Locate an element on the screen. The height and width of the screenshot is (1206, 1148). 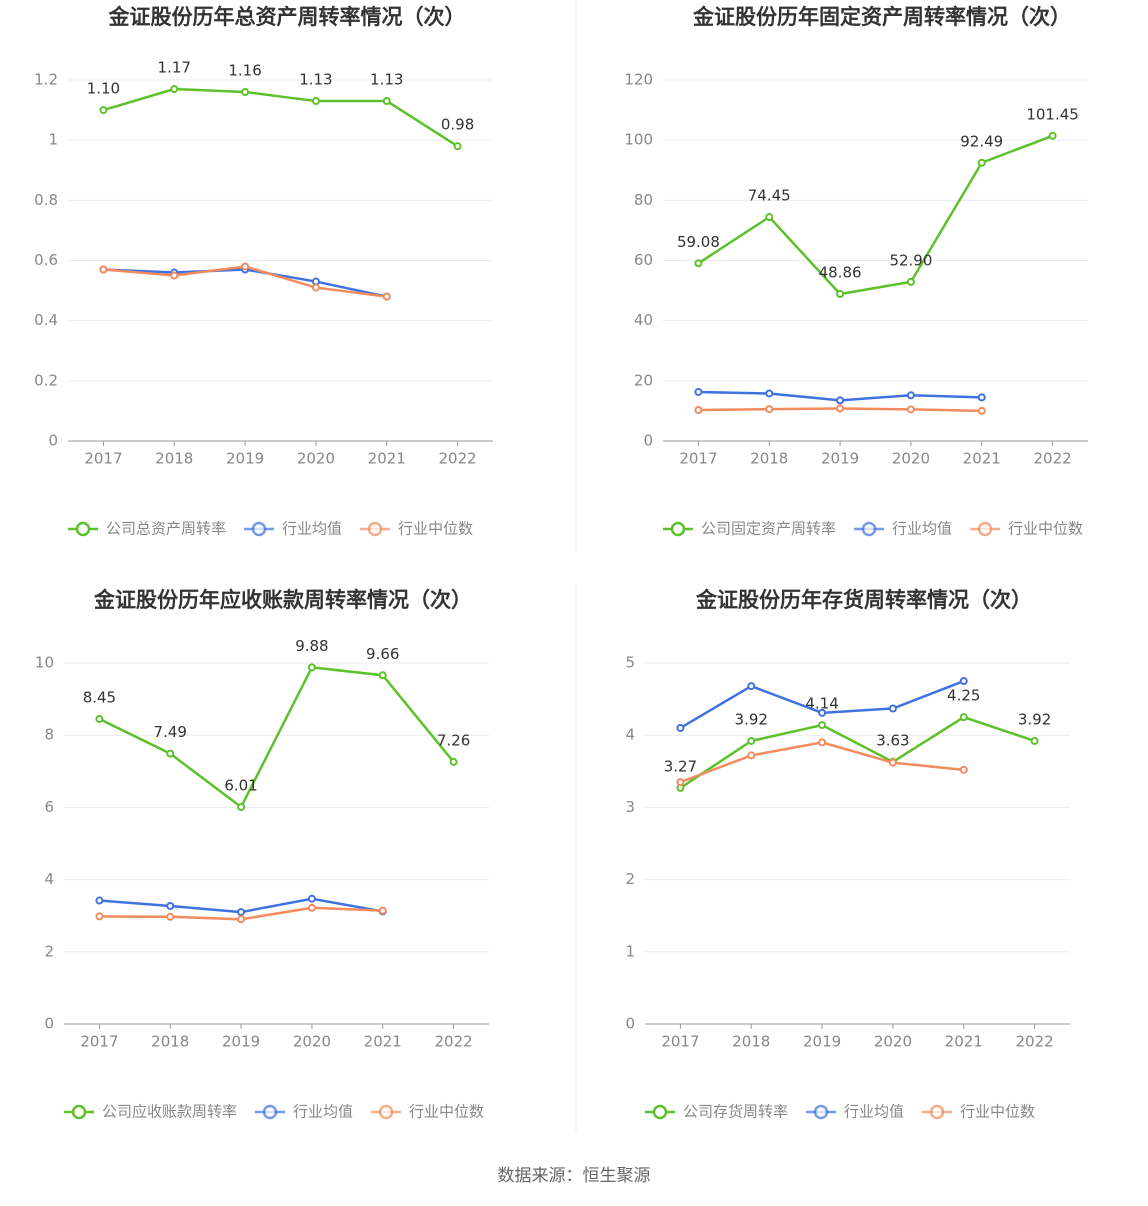
y-tick-label: 120 is located at coordinates (638, 80).